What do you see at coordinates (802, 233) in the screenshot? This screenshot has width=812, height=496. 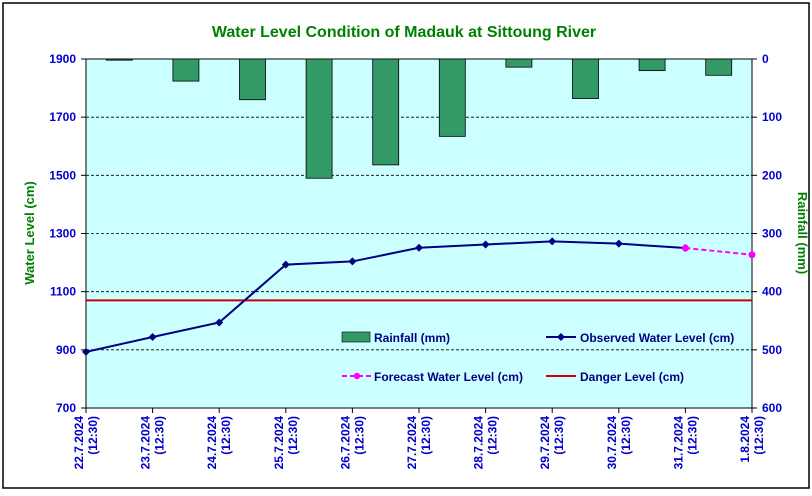 I see `y2-axis-title: Rainfall (mm)` at bounding box center [802, 233].